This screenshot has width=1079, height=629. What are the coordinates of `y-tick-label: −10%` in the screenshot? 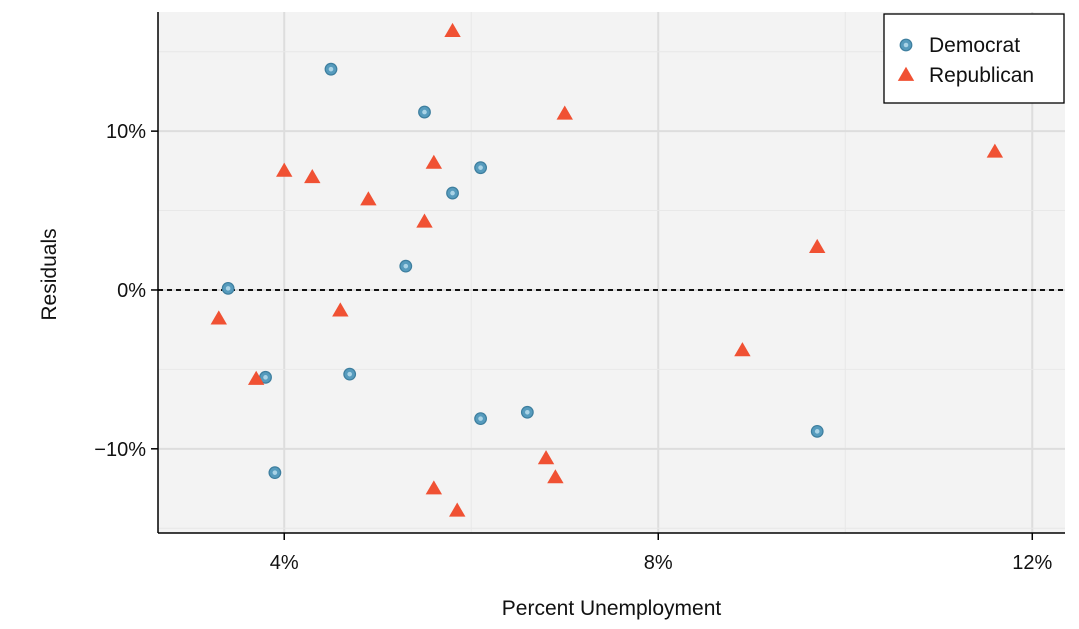 It's located at (120, 450).